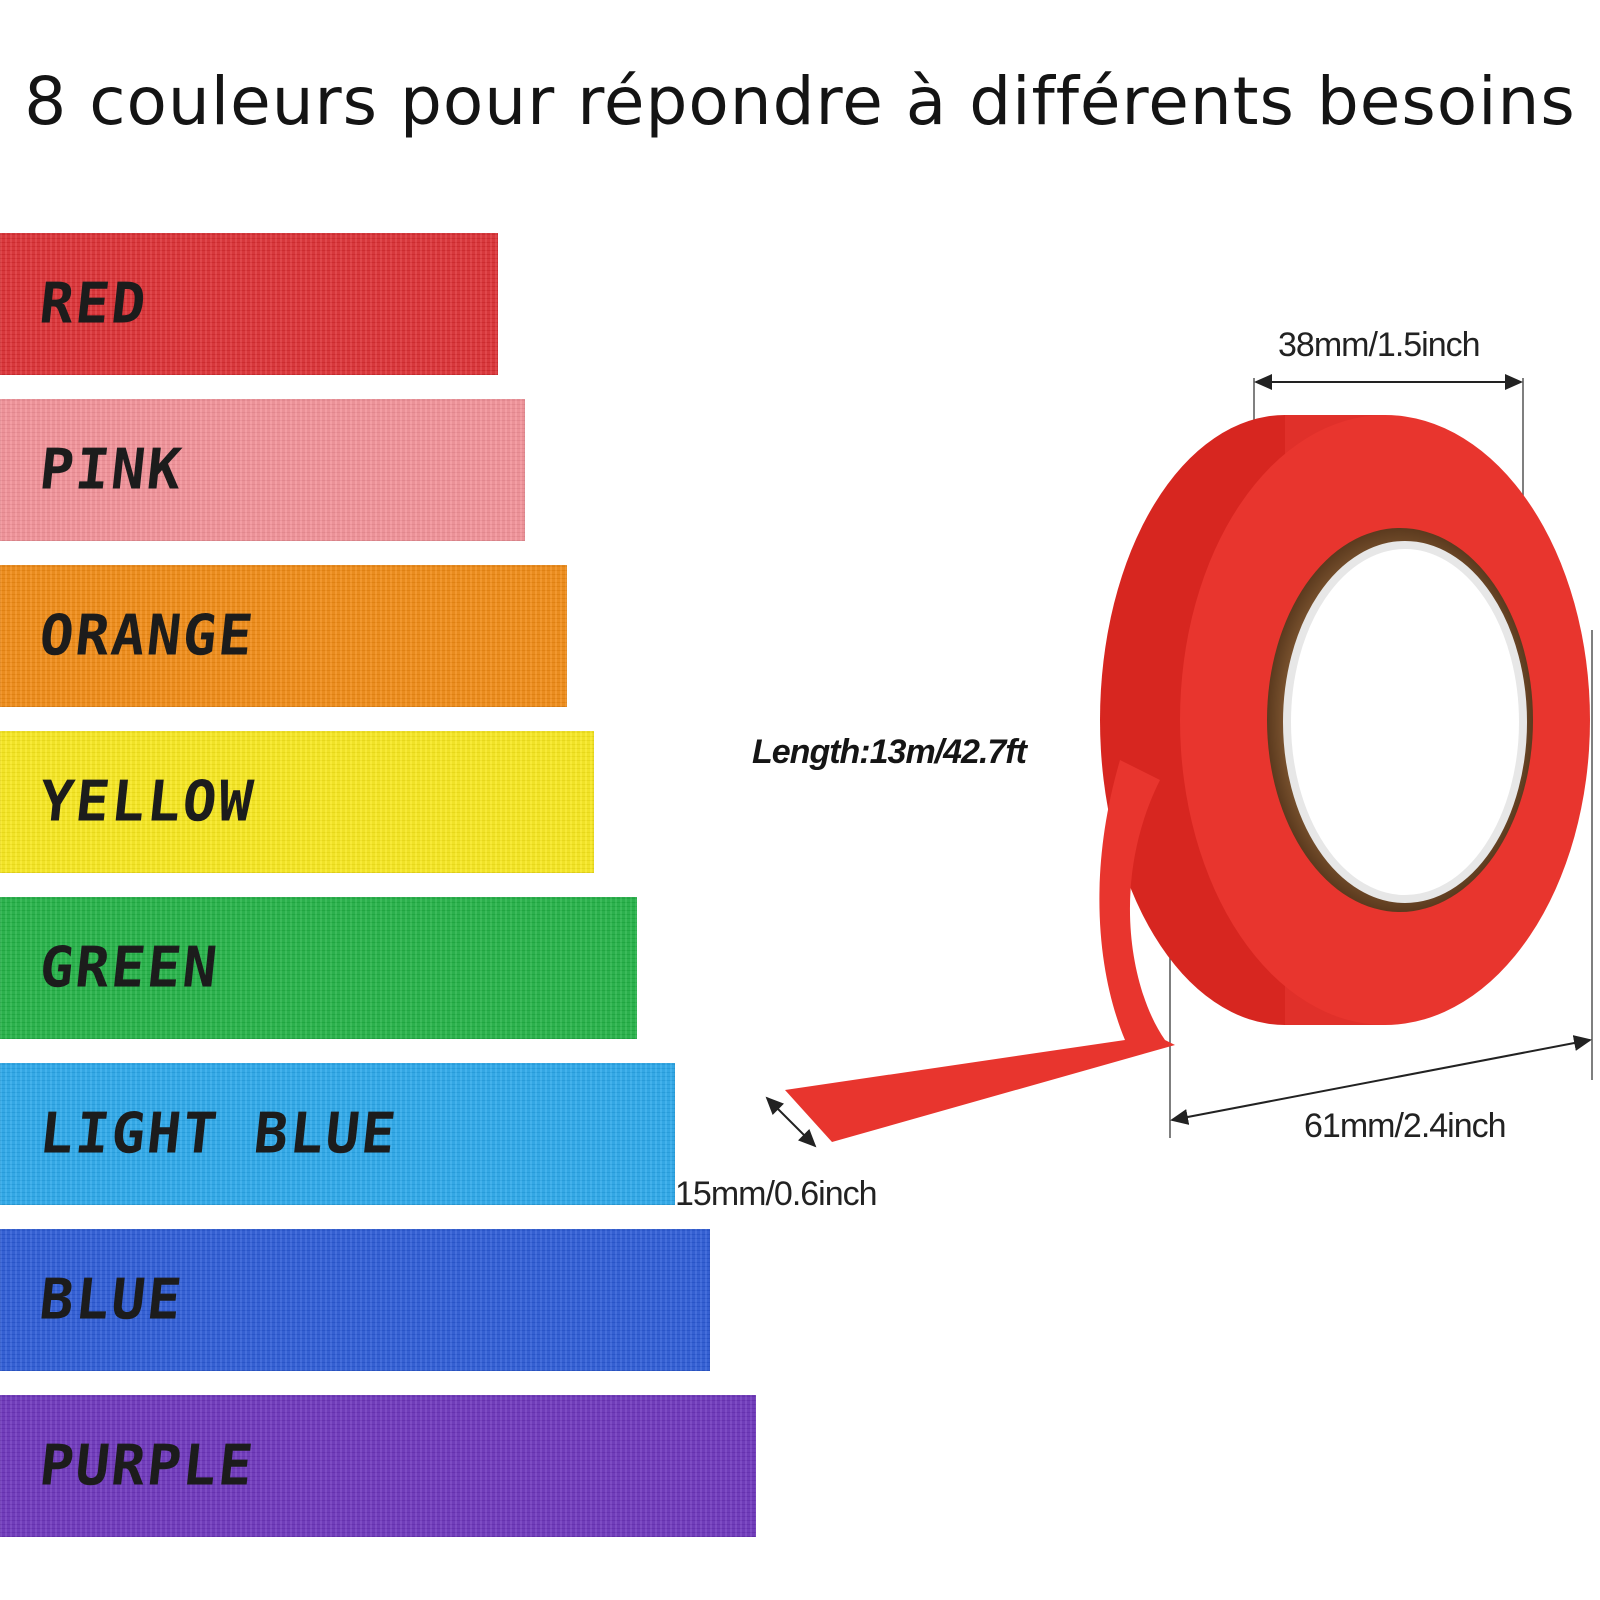  What do you see at coordinates (776, 1194) in the screenshot?
I see `tape-width-dimension-label: 15mm/0.6inch` at bounding box center [776, 1194].